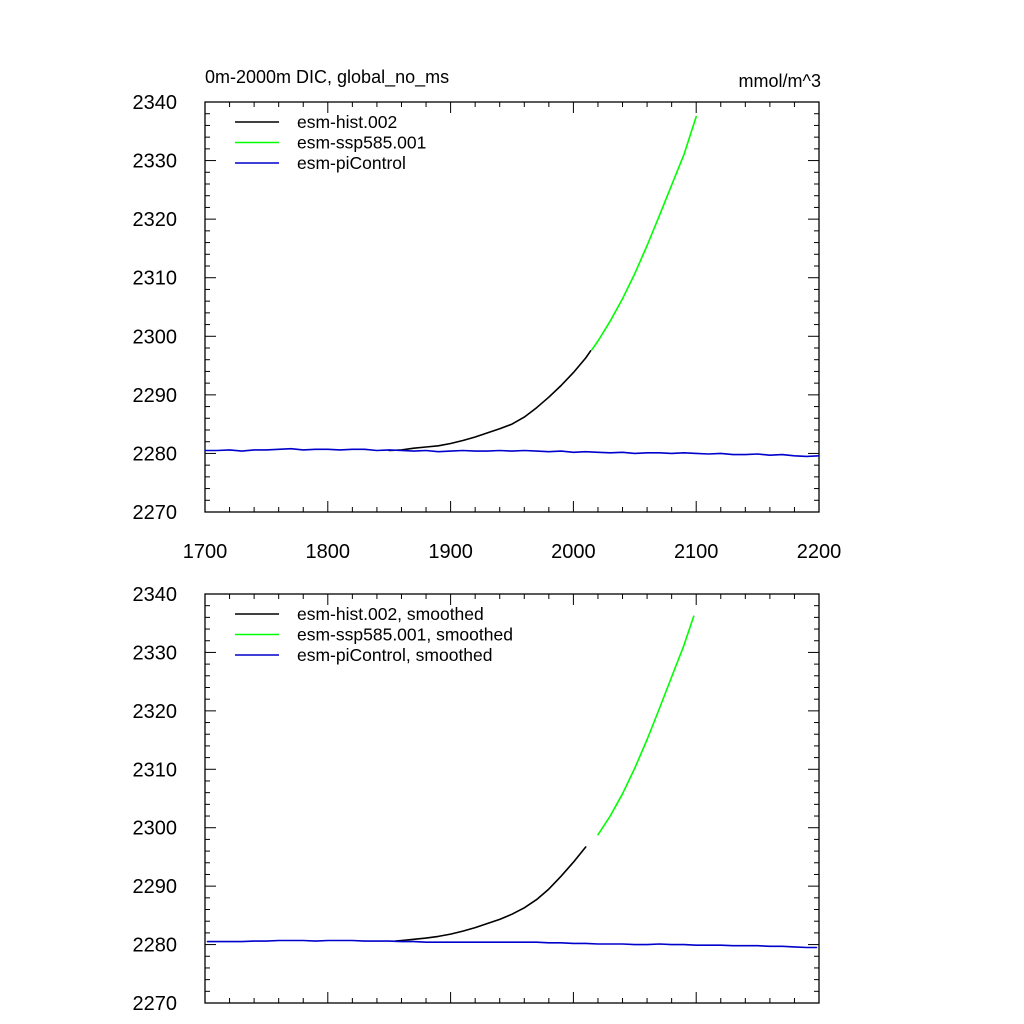 The height and width of the screenshot is (1024, 1024). Describe the element at coordinates (205, 552) in the screenshot. I see `x-tick-label: 1700` at that location.